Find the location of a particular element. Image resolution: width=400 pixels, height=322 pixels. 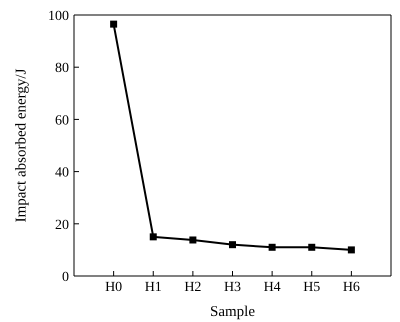

y-tick-label: 100 is located at coordinates (58, 16).